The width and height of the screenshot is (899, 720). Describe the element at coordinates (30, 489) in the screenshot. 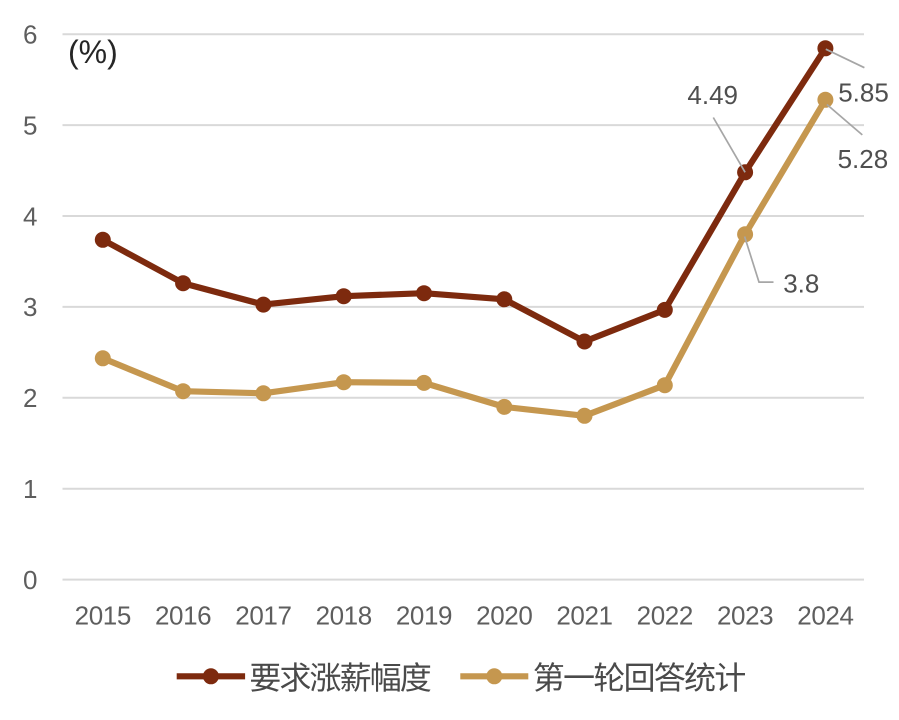

I see `svg-text: 1` at that location.